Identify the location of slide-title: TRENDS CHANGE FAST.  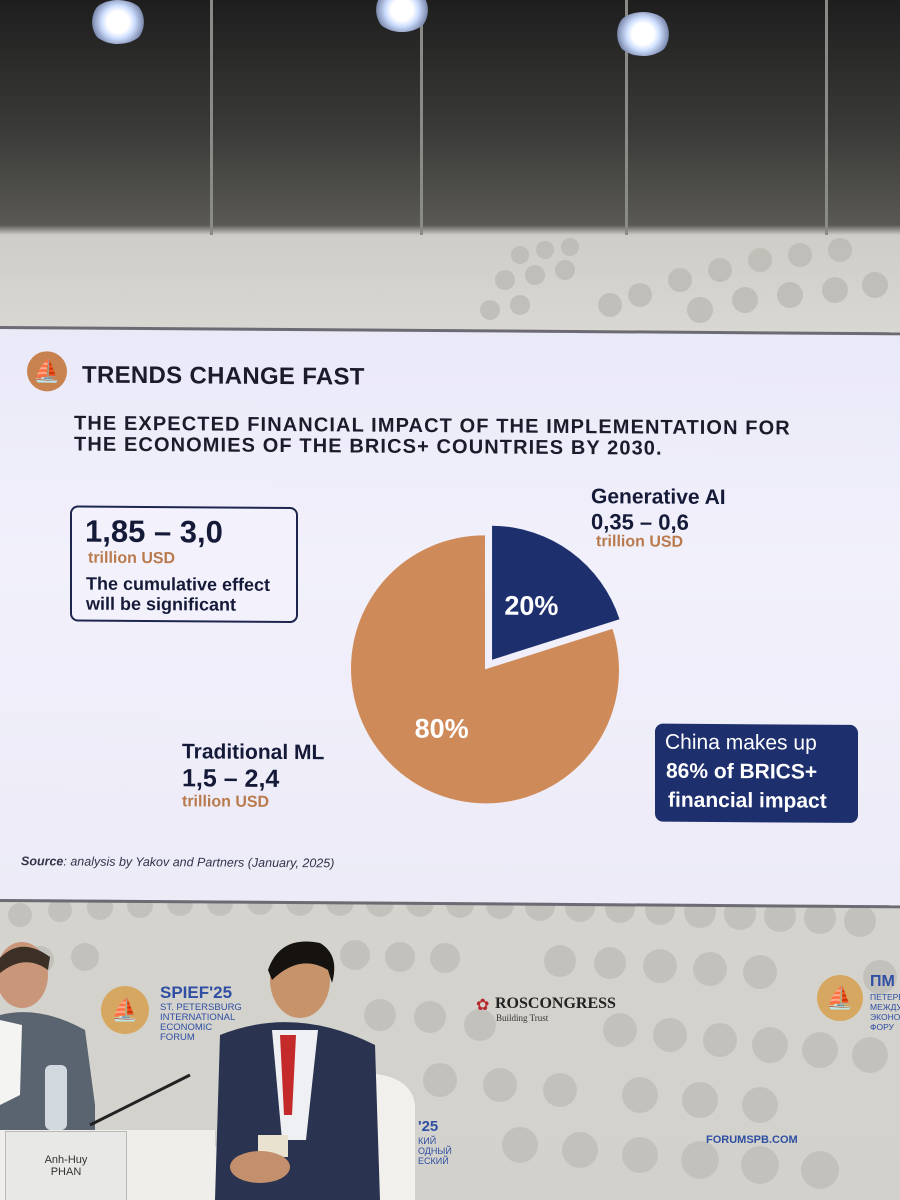
(223, 376).